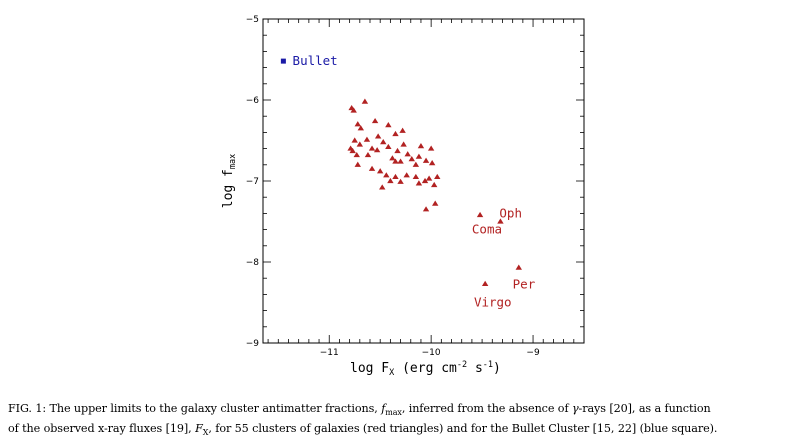 The width and height of the screenshot is (800, 441). What do you see at coordinates (253, 263) in the screenshot?
I see `y-tick-label: −8` at bounding box center [253, 263].